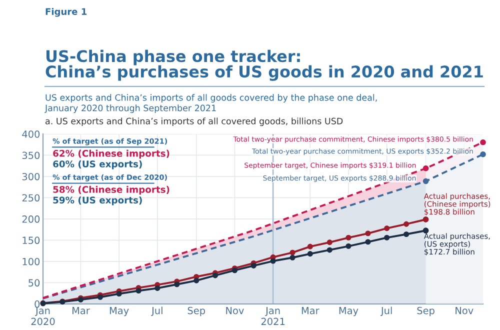 This screenshot has width=500, height=330. What do you see at coordinates (31, 240) in the screenshot?
I see `y-tick-label: 150` at bounding box center [31, 240].